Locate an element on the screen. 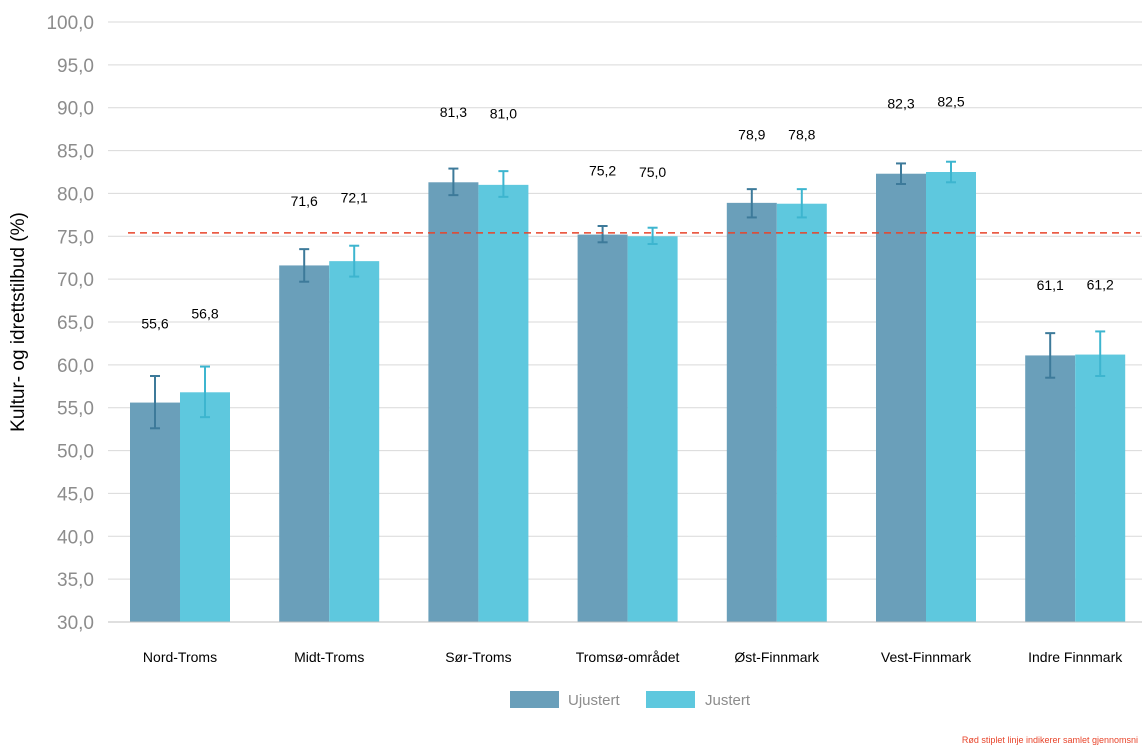 The image size is (1142, 752). data-label: 75,2 is located at coordinates (602, 170).